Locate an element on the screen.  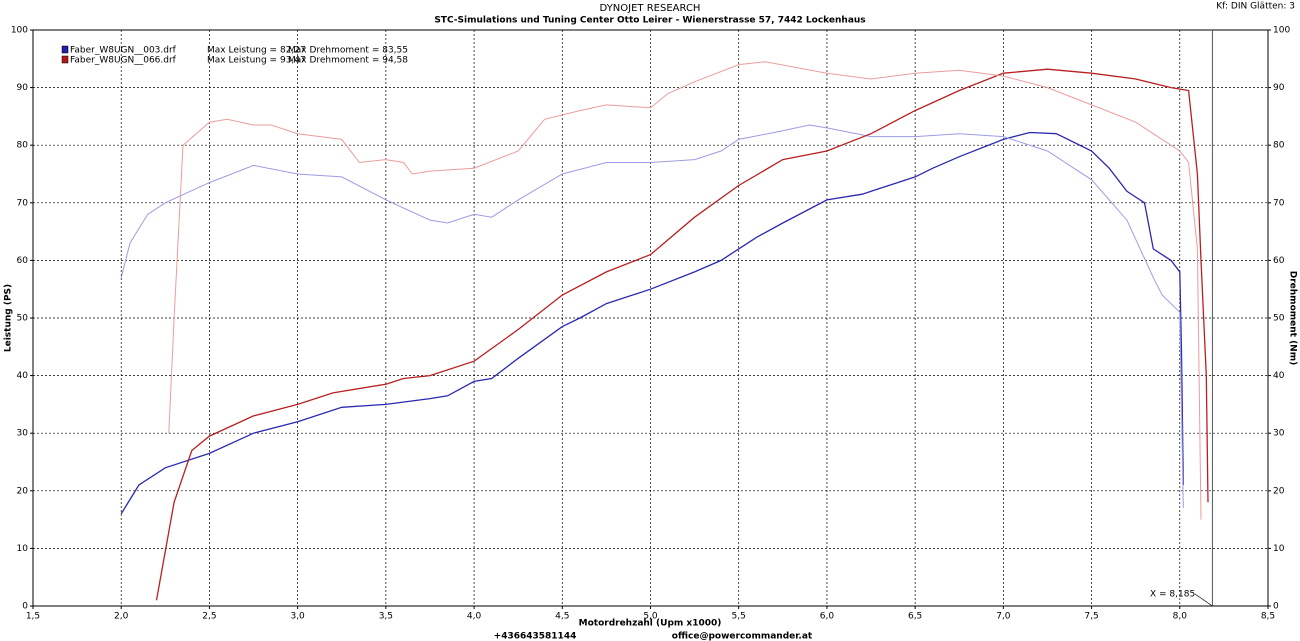
legend-file: Faber_W8UGN__066.drf is located at coordinates (123, 61).